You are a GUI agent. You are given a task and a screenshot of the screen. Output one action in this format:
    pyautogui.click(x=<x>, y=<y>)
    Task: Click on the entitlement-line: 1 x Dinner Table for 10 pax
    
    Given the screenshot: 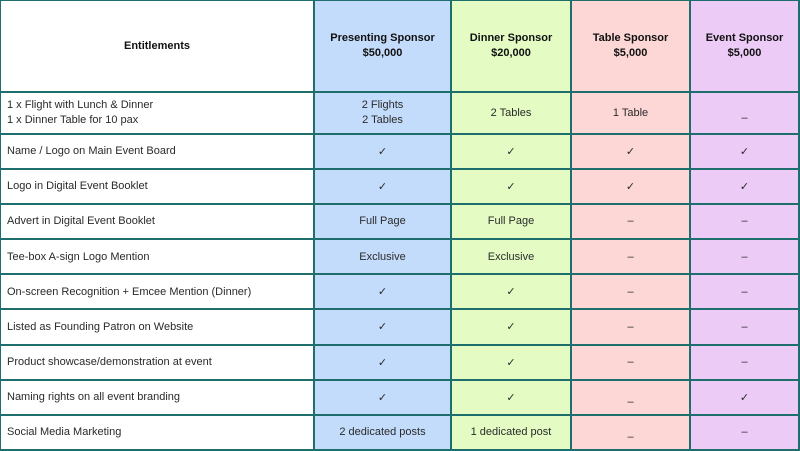 What is the action you would take?
    pyautogui.click(x=73, y=120)
    